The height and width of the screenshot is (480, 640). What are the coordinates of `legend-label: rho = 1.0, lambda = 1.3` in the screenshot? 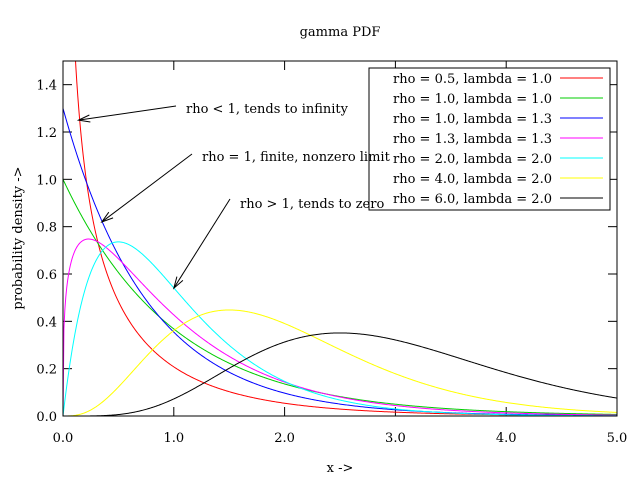 It's located at (472, 119).